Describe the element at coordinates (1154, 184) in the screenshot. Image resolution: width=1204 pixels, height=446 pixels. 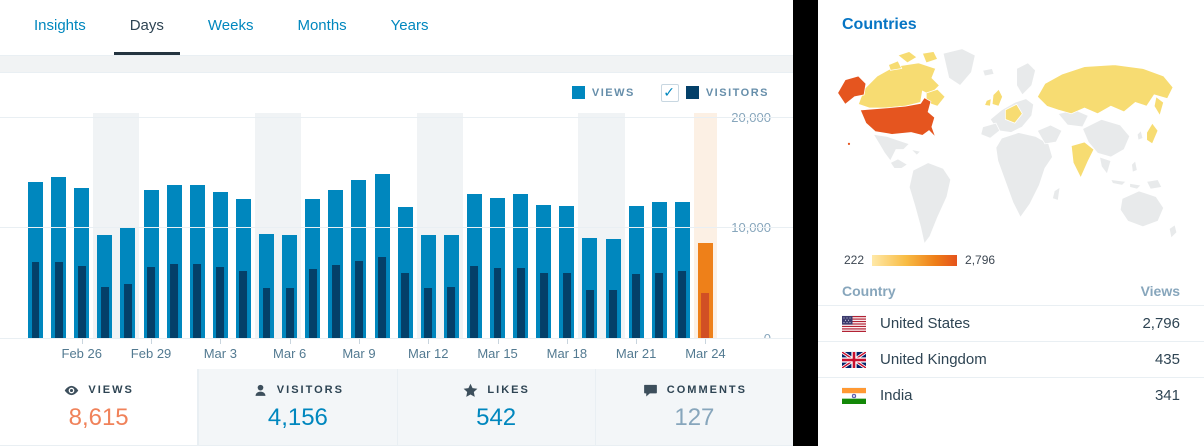
I see `map-new-guinea` at that location.